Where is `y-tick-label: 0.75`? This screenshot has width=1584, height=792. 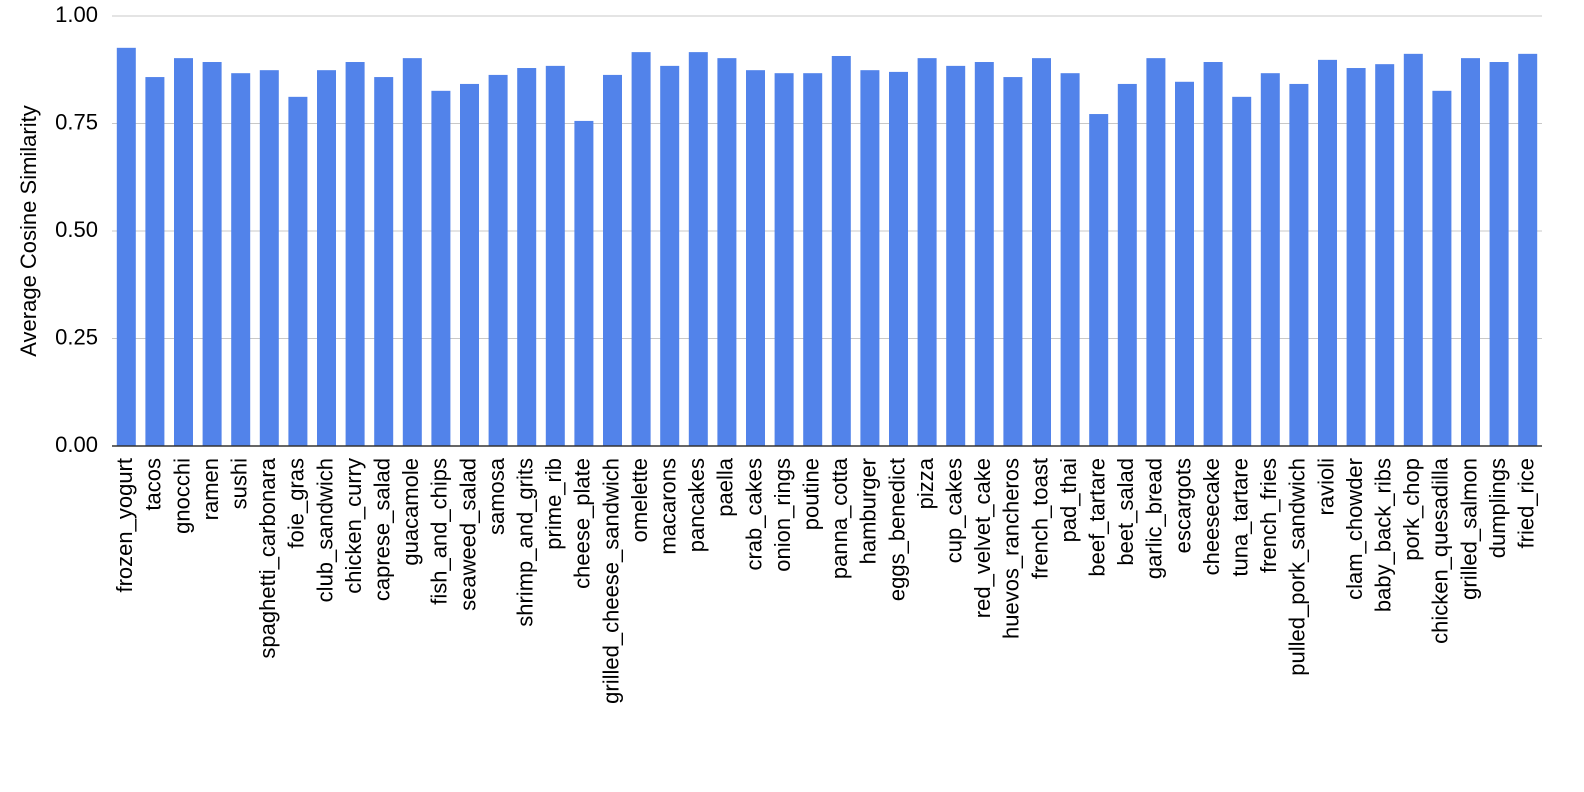 y-tick-label: 0.75 is located at coordinates (76, 121).